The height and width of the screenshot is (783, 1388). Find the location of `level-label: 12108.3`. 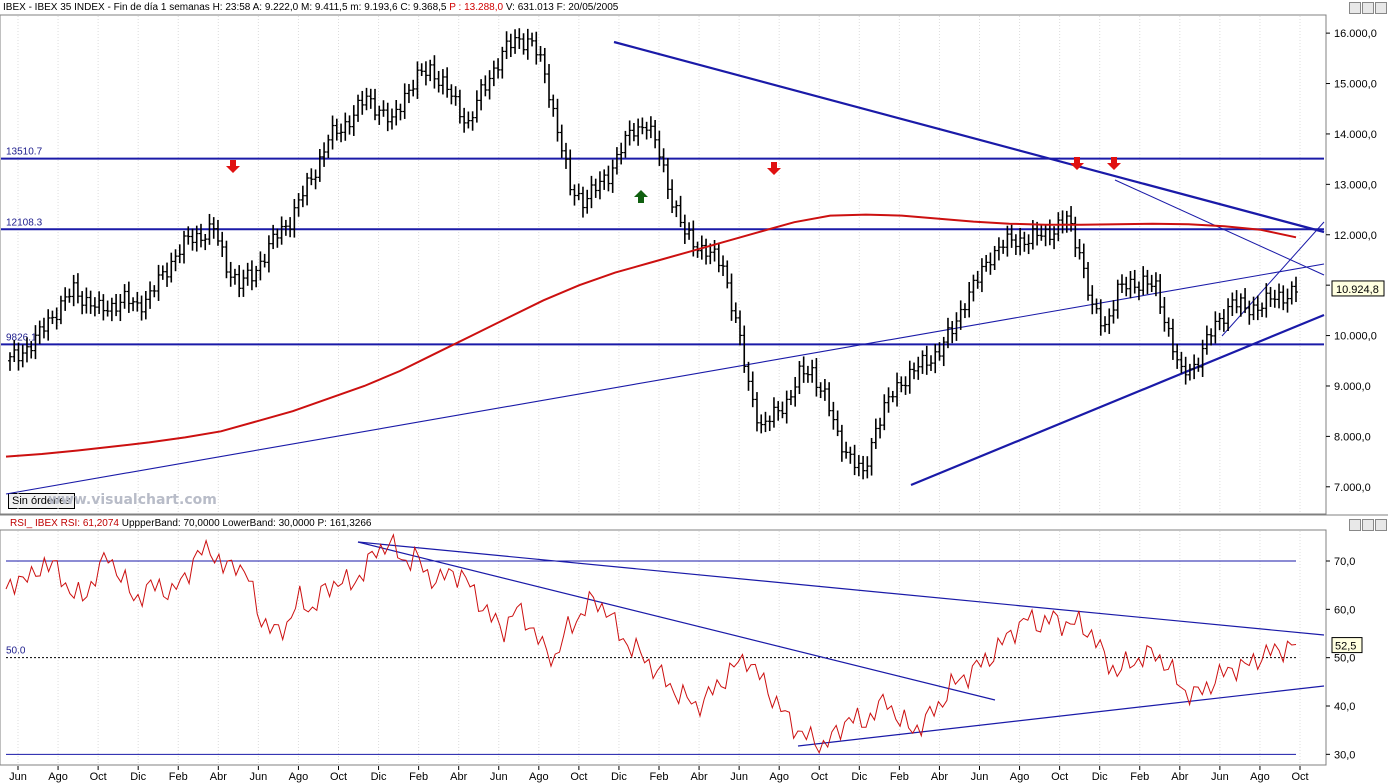

level-label: 12108.3 is located at coordinates (24, 222).